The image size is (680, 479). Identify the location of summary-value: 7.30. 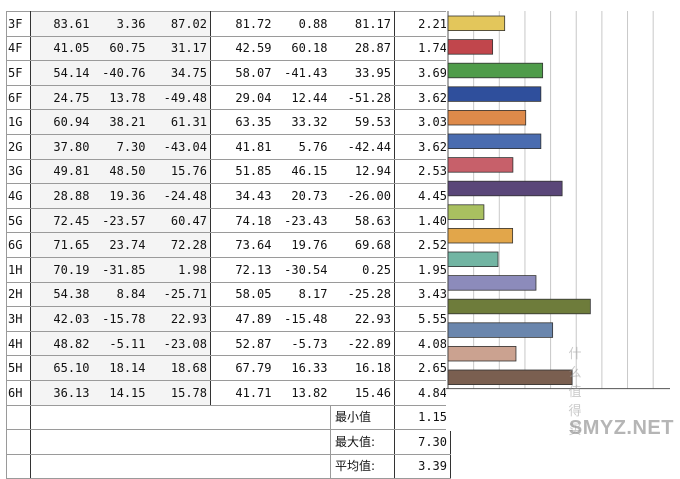
(422, 442).